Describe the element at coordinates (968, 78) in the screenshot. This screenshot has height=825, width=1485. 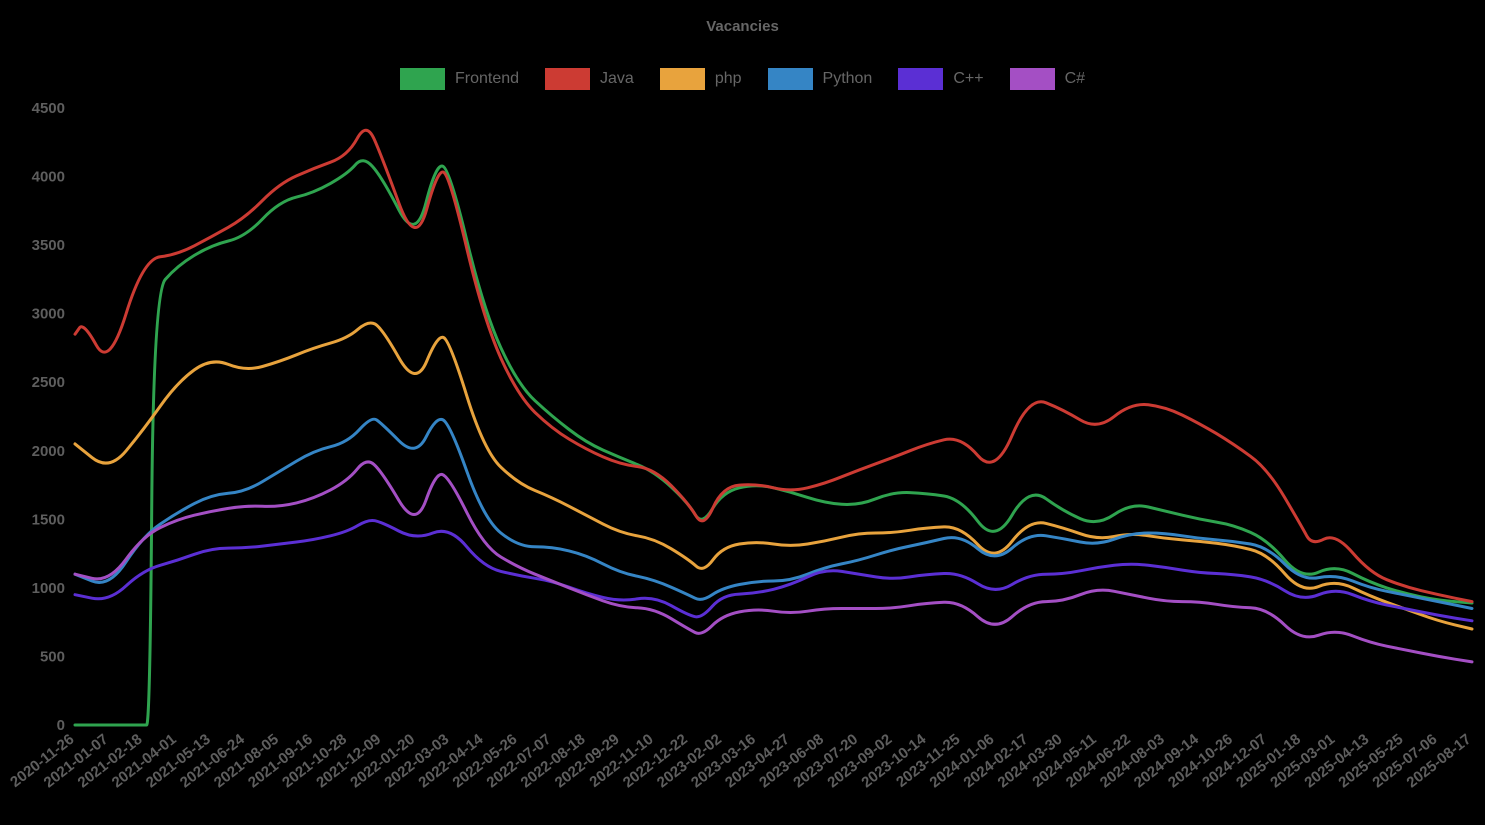
I see `legend-label-cplusplus: C++` at that location.